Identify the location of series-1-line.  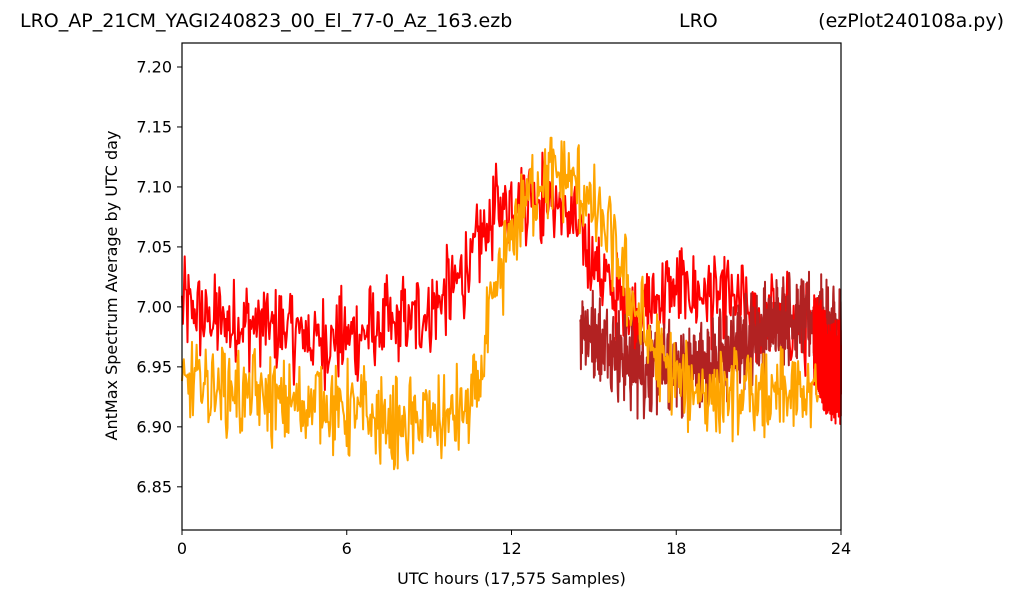
(710, 345).